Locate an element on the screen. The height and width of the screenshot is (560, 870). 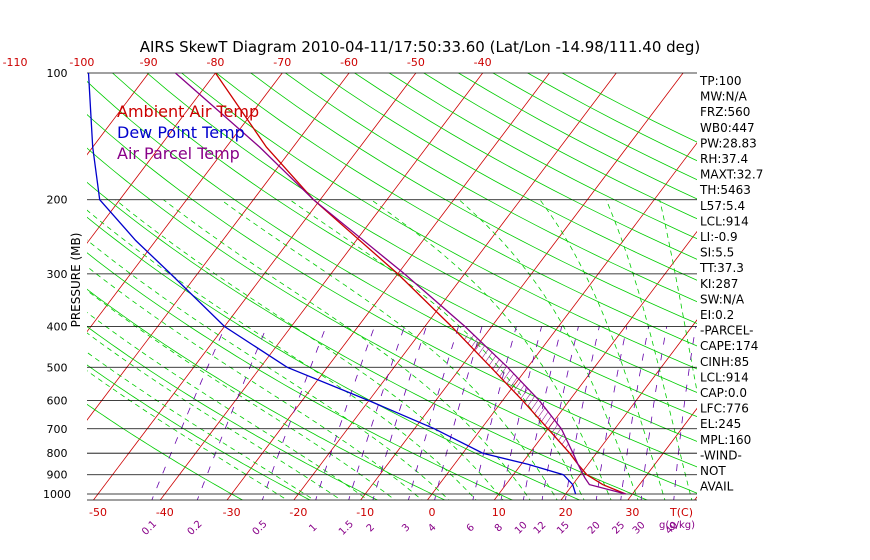
mixing-ratio-tick-label: 1 is located at coordinates (313, 528).